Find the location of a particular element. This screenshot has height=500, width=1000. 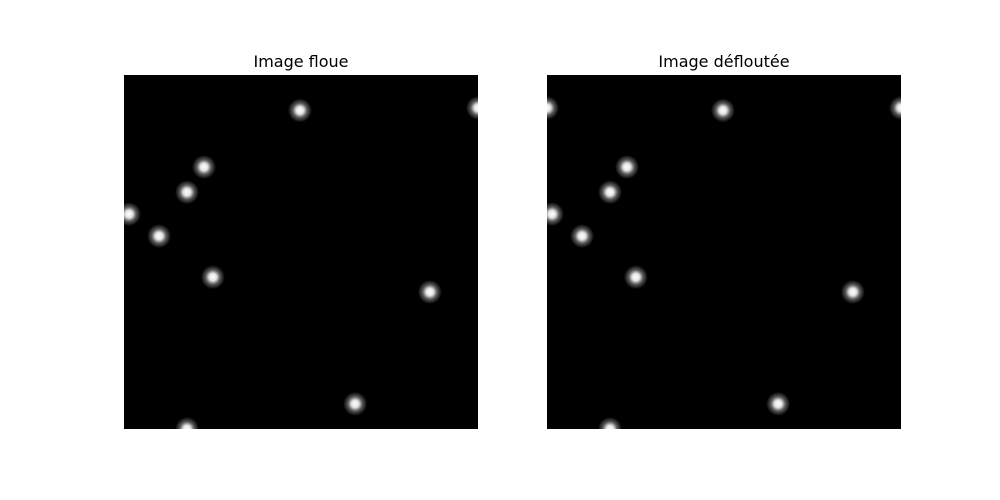

left-image-title: Image floue is located at coordinates (301, 61).